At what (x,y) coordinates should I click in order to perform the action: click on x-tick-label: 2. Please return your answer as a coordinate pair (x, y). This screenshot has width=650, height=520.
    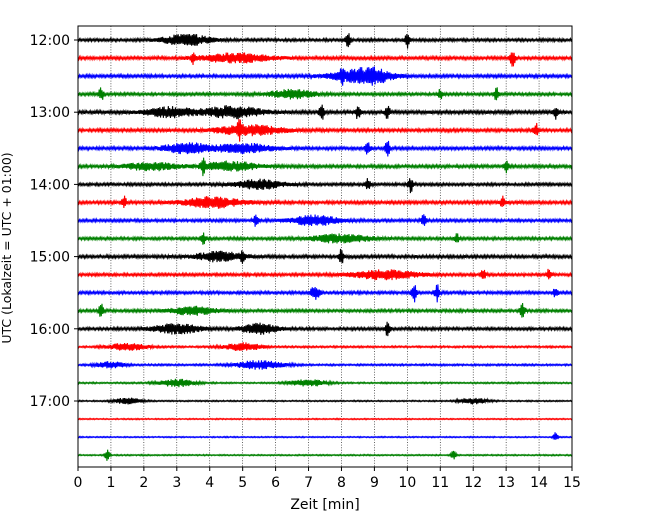
    Looking at the image, I should click on (143, 483).